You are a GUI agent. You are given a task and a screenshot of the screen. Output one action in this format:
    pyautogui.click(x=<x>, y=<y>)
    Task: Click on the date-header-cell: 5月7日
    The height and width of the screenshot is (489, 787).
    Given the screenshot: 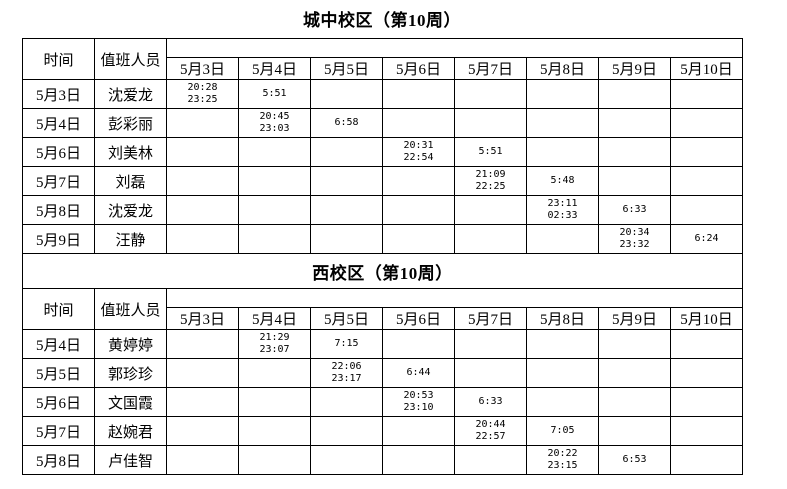 What is the action you would take?
    pyautogui.click(x=490, y=318)
    